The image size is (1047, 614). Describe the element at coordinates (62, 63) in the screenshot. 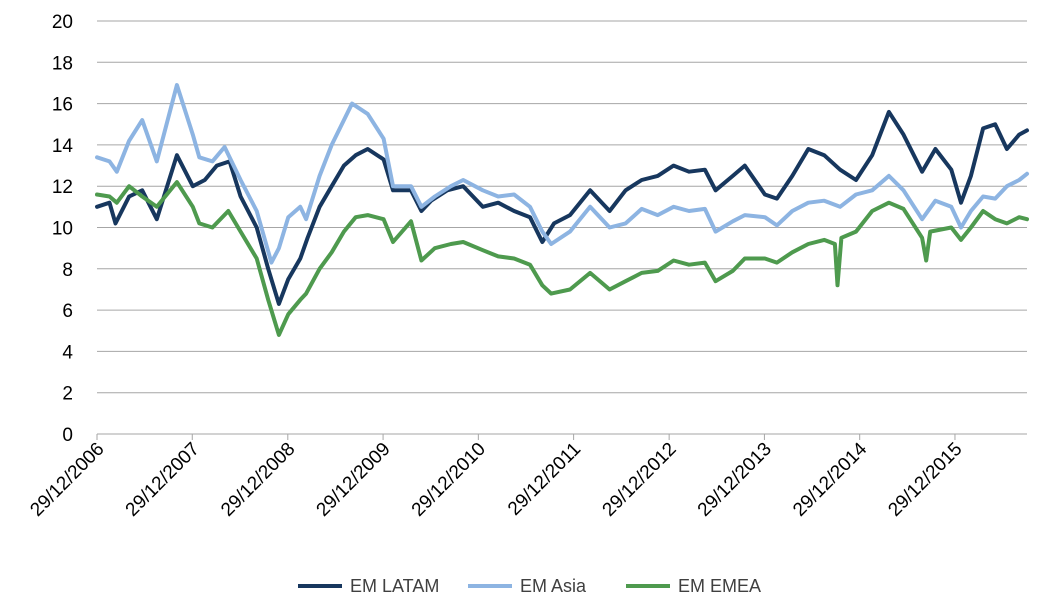

I see `y-tick-label: 18` at that location.